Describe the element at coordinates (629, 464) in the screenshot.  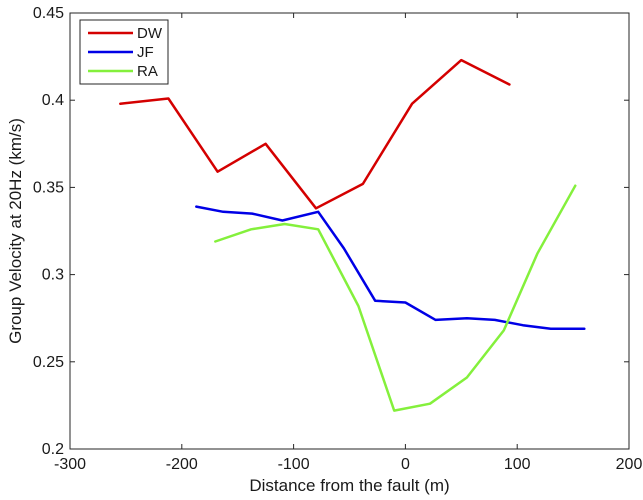
I see `x-tick-label: 200` at that location.